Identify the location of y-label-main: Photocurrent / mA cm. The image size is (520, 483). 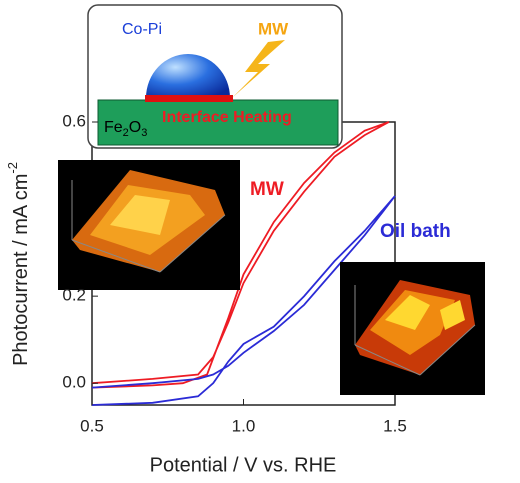
(21, 270).